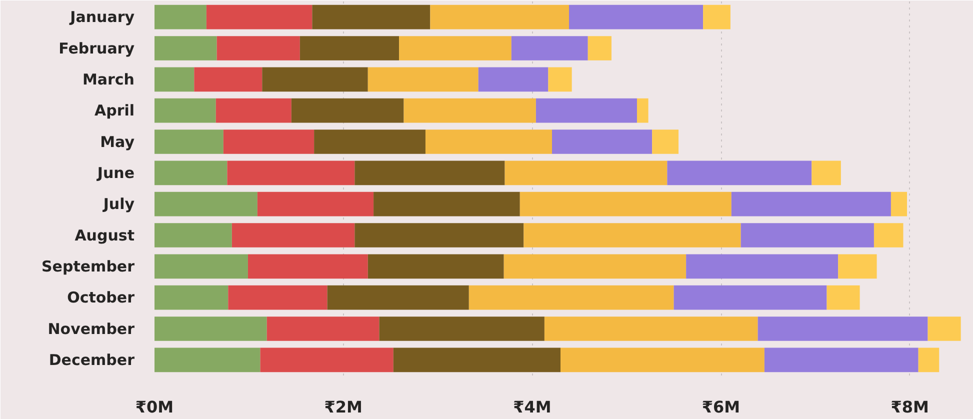 The image size is (973, 419). What do you see at coordinates (104, 235) in the screenshot?
I see `y-tick-label: August` at bounding box center [104, 235].